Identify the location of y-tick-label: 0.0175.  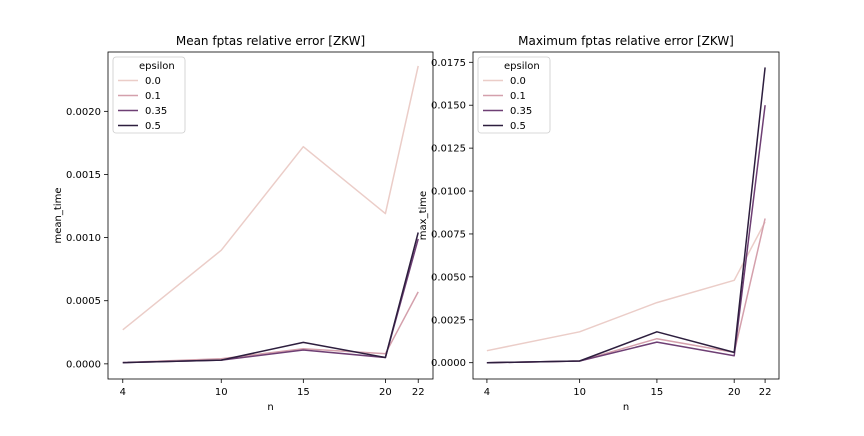
(448, 63).